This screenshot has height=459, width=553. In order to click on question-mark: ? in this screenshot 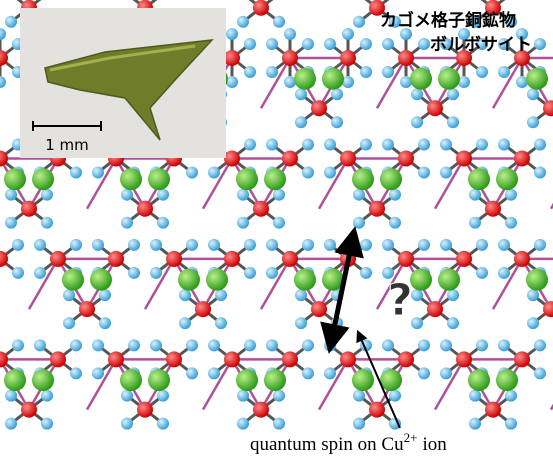, I will do `click(400, 300)`.